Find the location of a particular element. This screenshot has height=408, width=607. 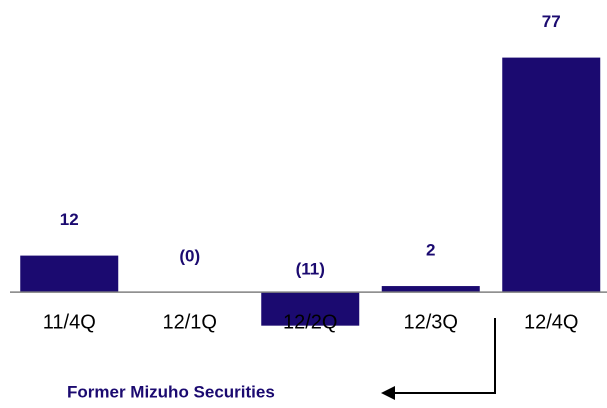

value-label: 77 is located at coordinates (551, 21).